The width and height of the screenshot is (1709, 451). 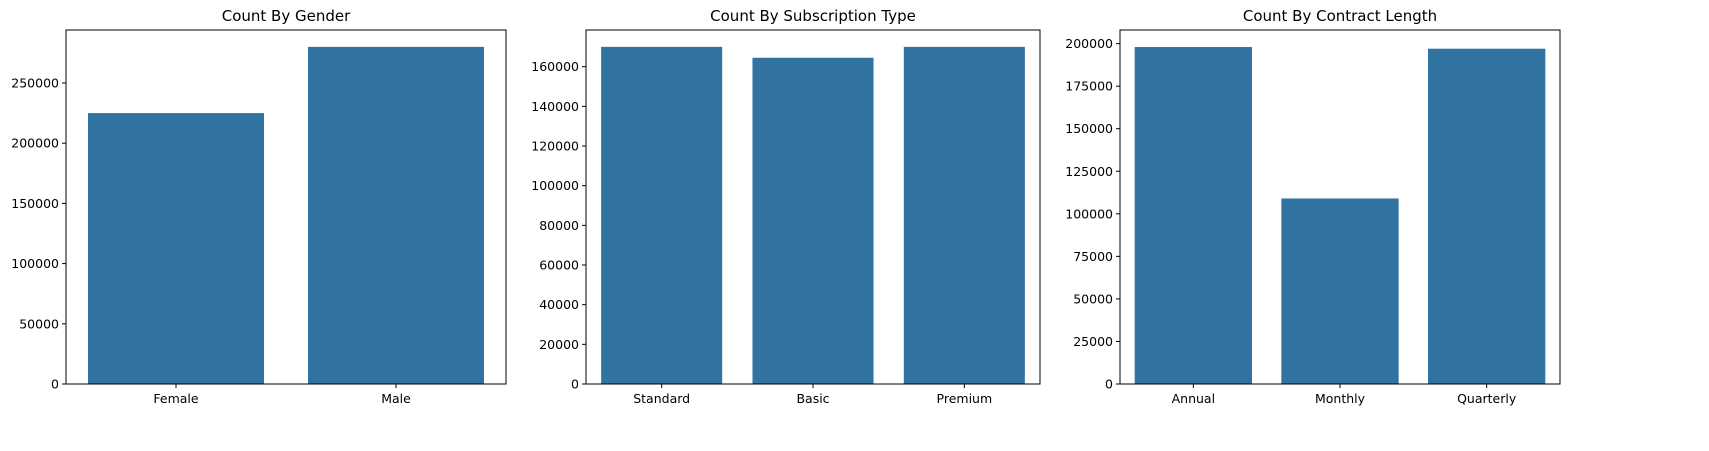 I want to click on bar-basic, so click(x=813, y=220).